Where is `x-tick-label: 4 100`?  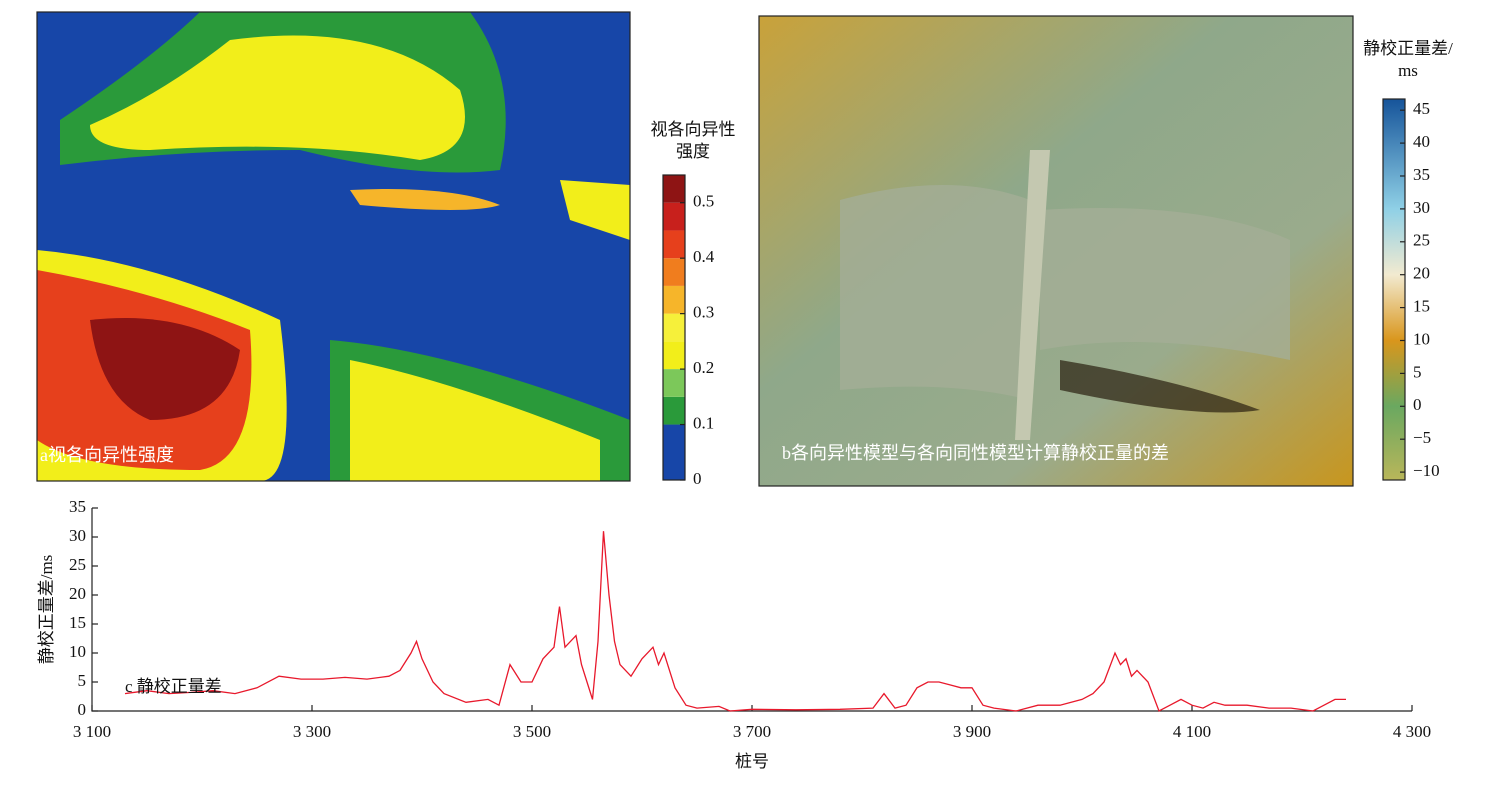
x-tick-label: 4 100 is located at coordinates (1192, 731).